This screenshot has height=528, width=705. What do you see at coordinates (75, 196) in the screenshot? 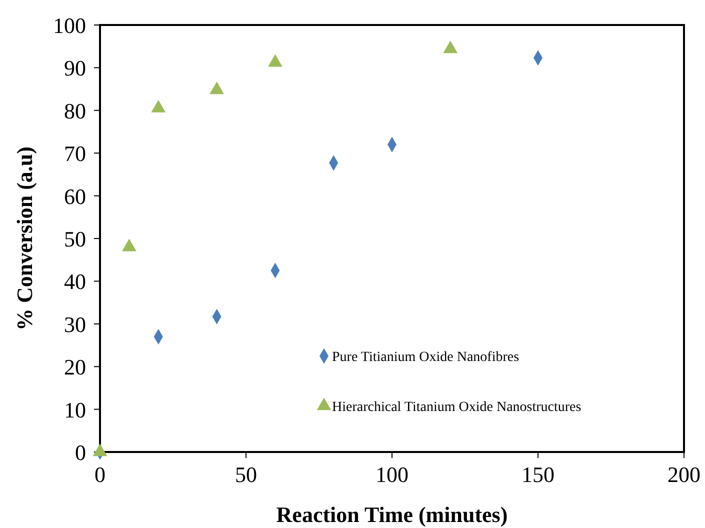
I see `y-tick-label: 60` at bounding box center [75, 196].